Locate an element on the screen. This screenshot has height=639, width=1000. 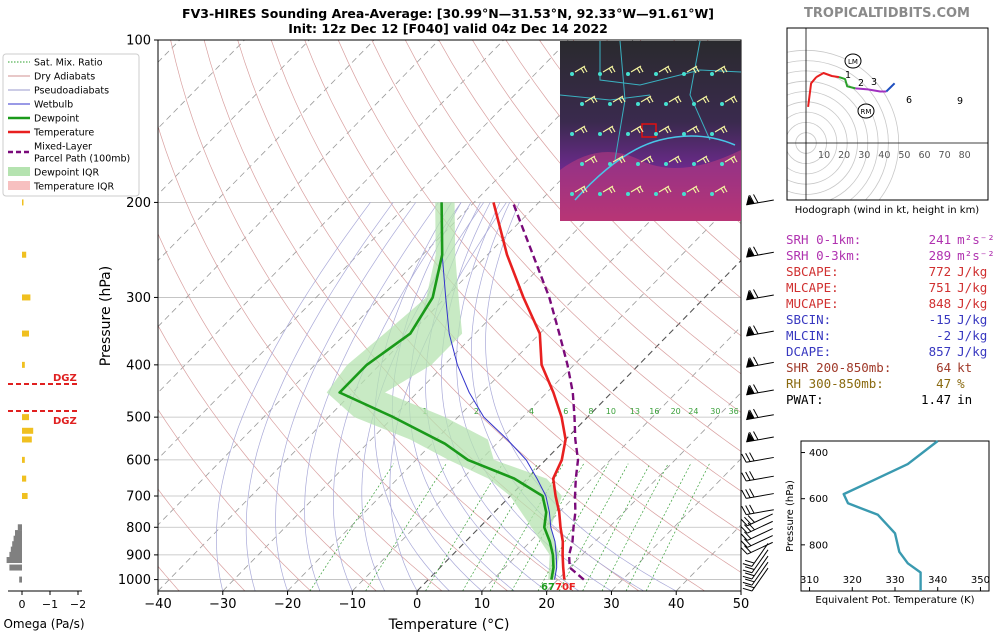
dgz-top-label: DGZ is located at coordinates (65, 378).